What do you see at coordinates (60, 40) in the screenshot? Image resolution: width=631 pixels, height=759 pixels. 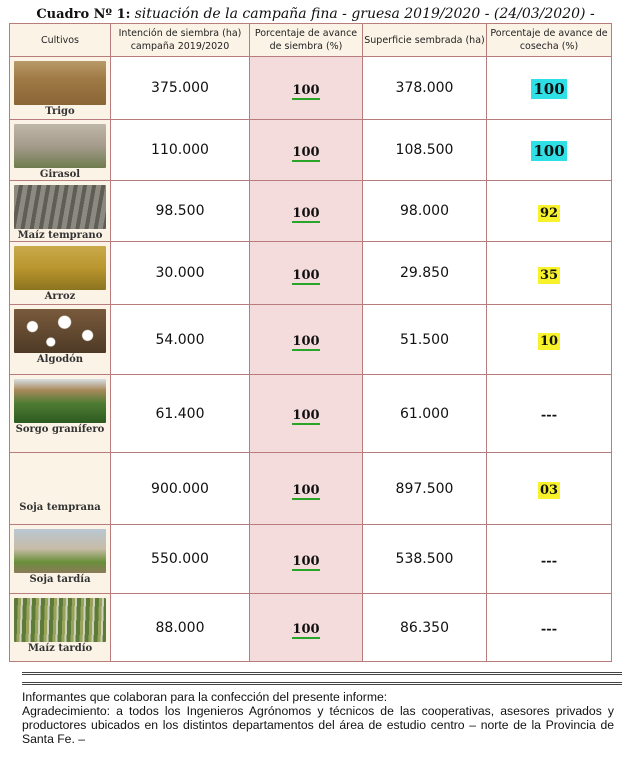 I see `col-header-crop: Cultivos` at bounding box center [60, 40].